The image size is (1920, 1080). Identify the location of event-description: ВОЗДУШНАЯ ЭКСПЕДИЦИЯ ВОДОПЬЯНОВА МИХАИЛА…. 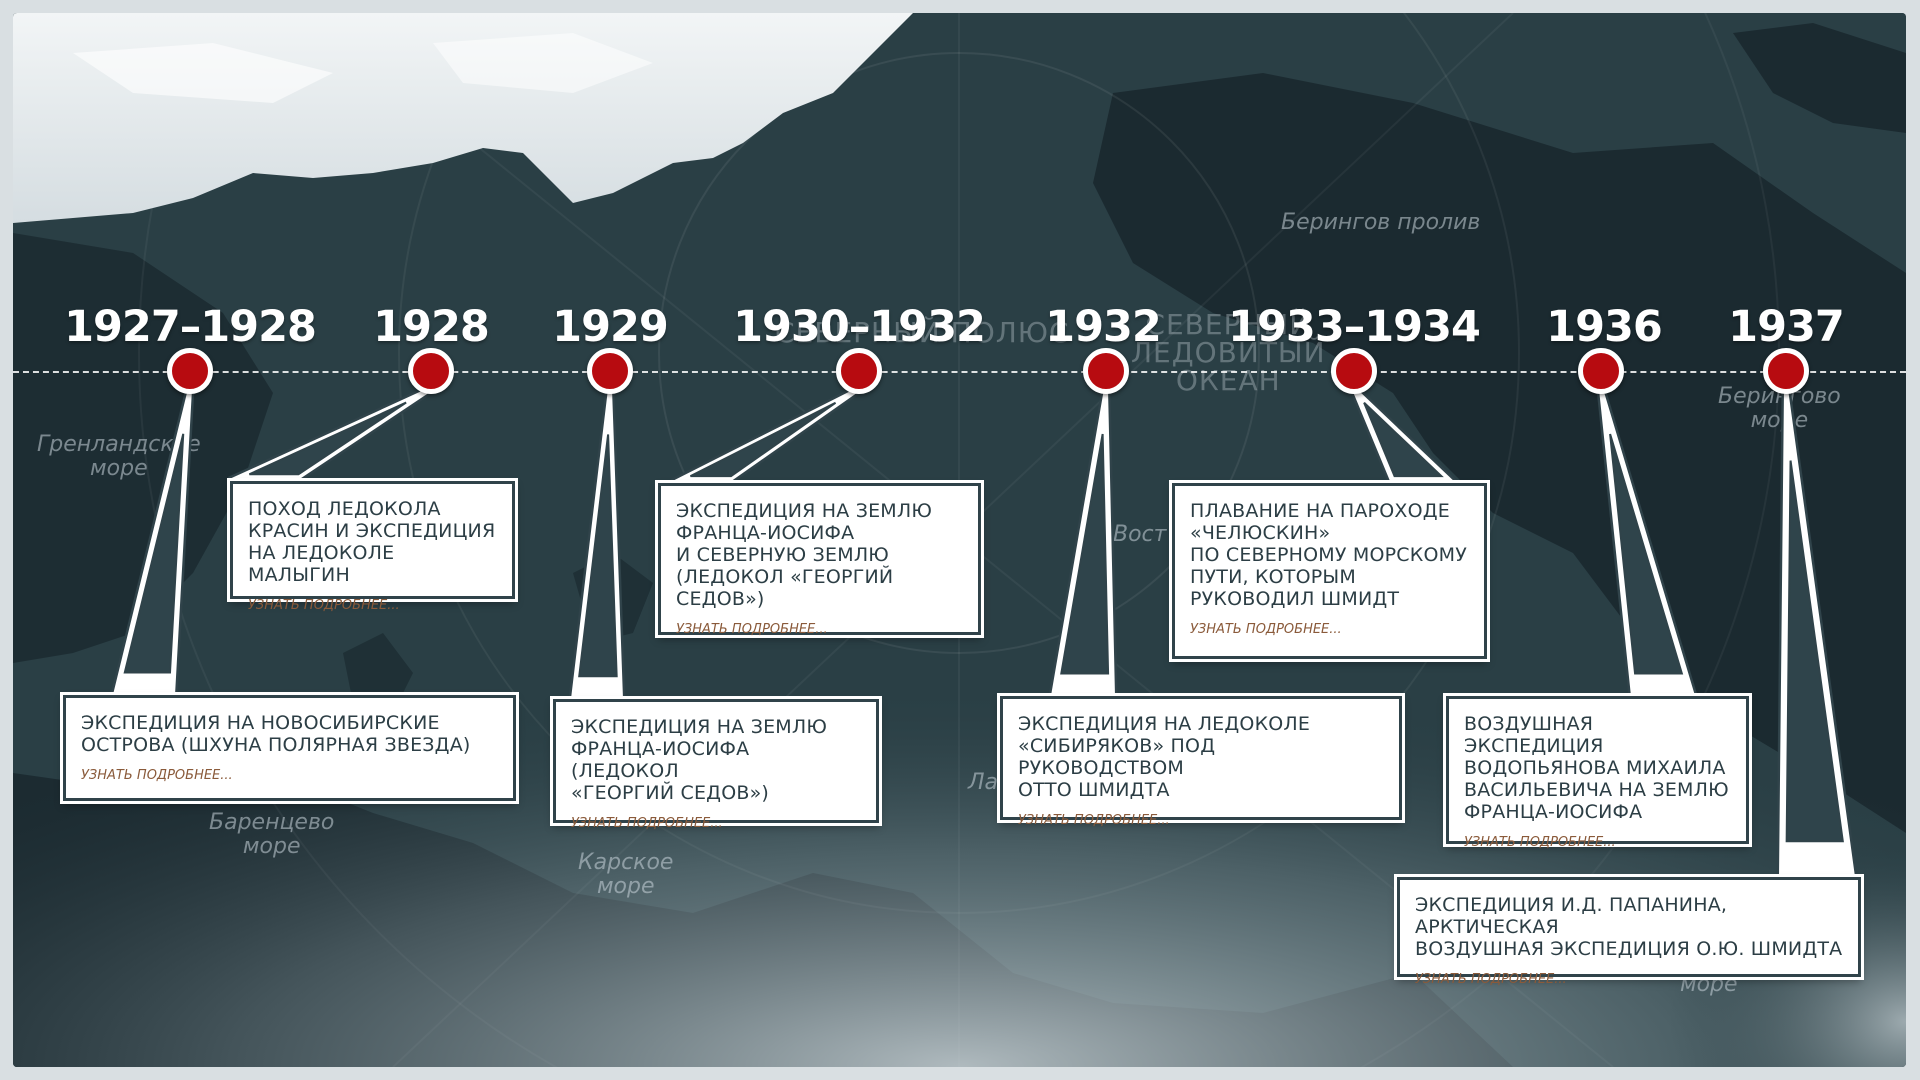
(1596, 768).